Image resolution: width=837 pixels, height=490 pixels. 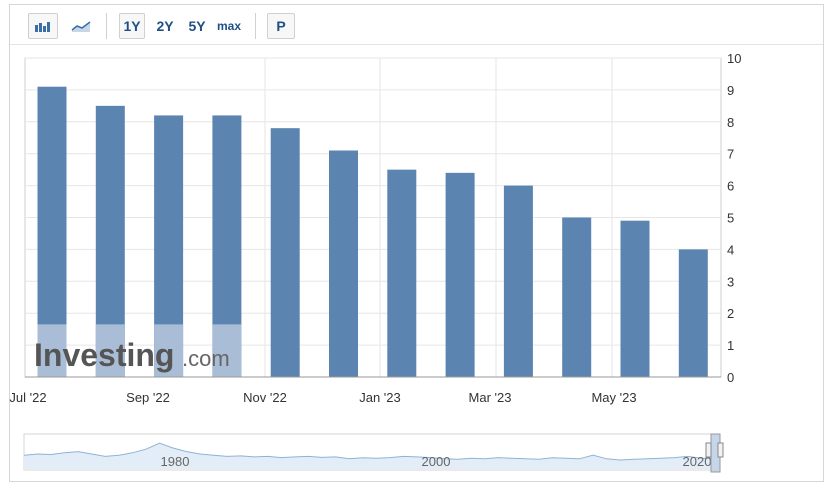 I want to click on bar-chart-icon, so click(x=43, y=26).